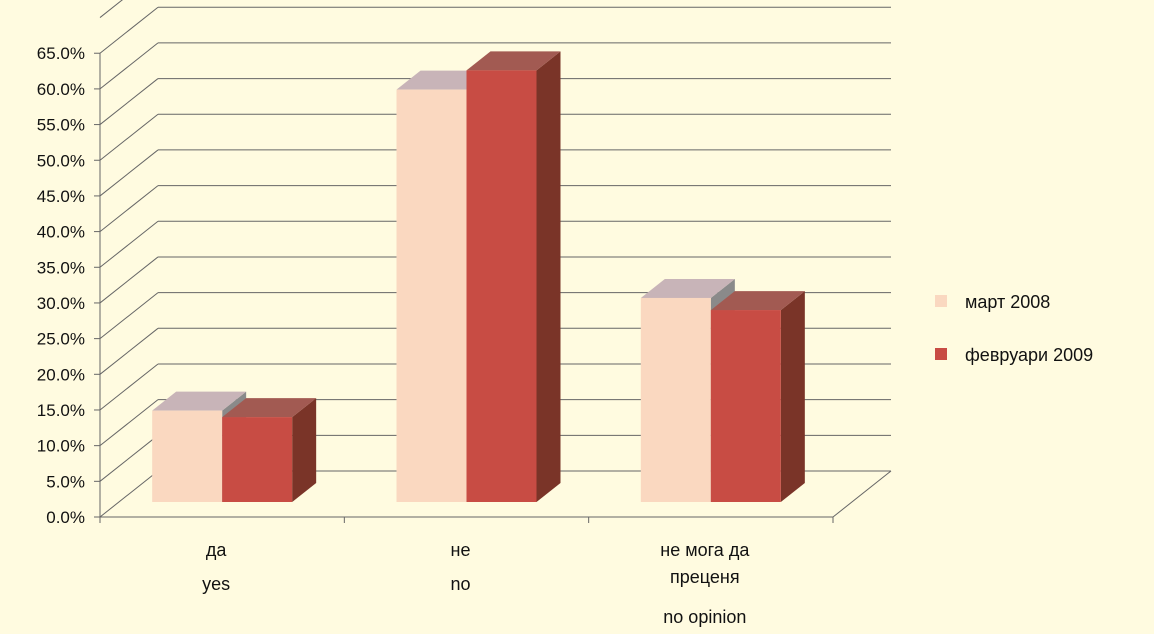 The height and width of the screenshot is (634, 1154). I want to click on x-category-label: не мога да, so click(705, 550).